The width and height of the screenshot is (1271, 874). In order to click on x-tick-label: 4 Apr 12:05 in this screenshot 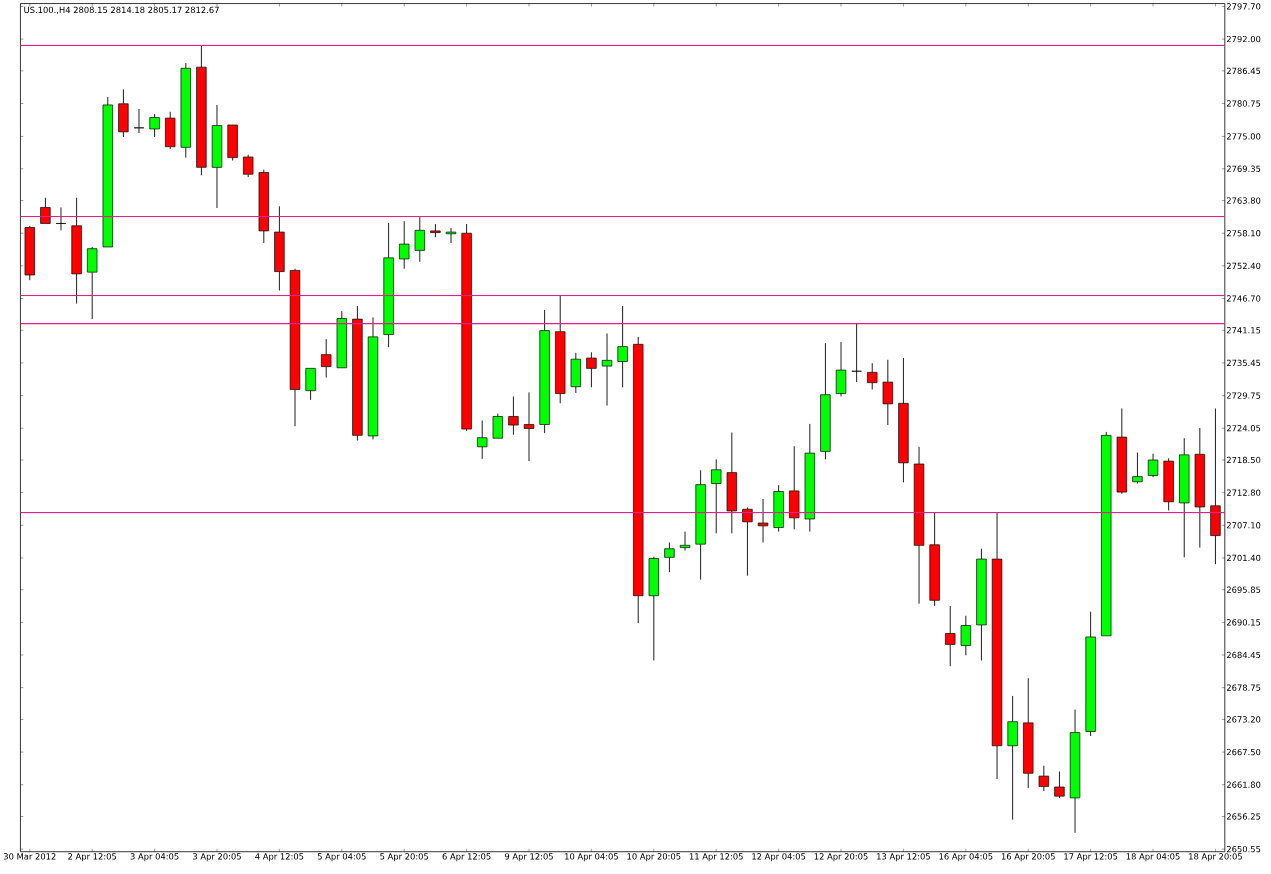, I will do `click(279, 857)`.